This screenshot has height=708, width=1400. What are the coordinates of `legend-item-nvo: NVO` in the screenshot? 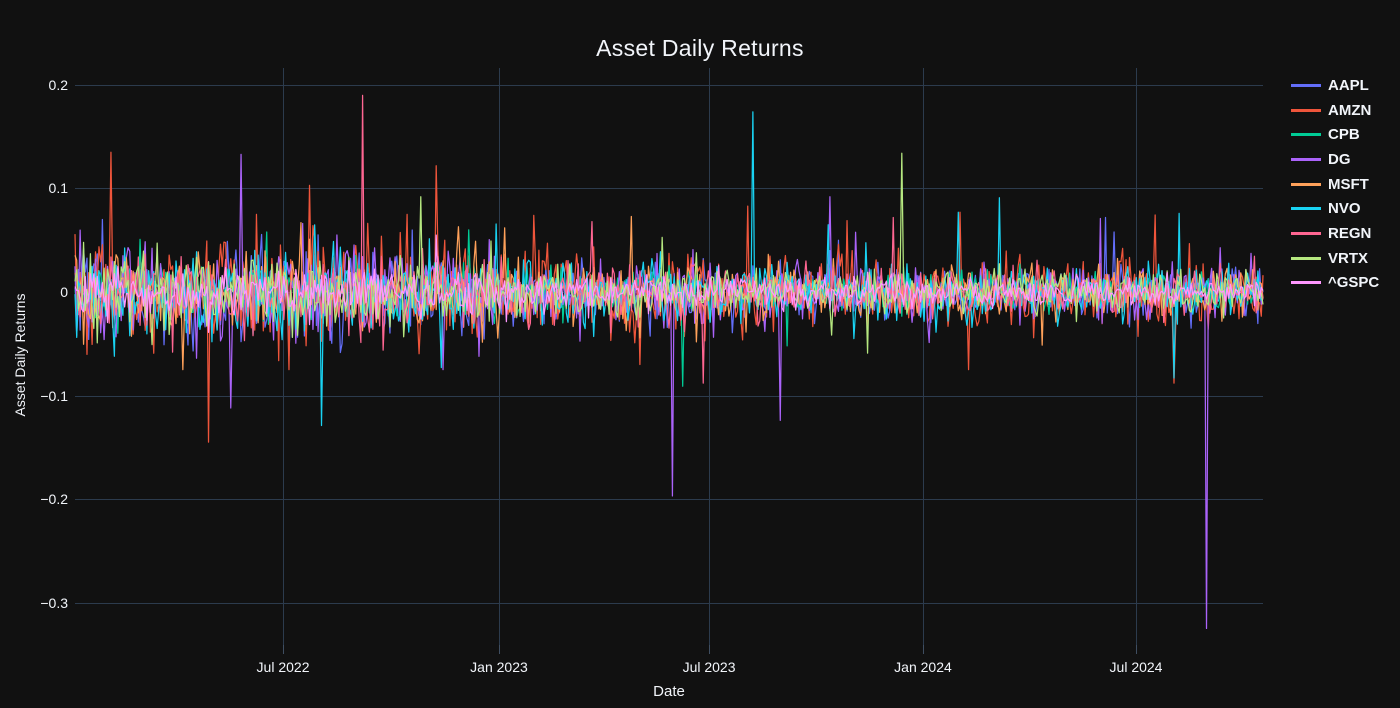 It's located at (1335, 208).